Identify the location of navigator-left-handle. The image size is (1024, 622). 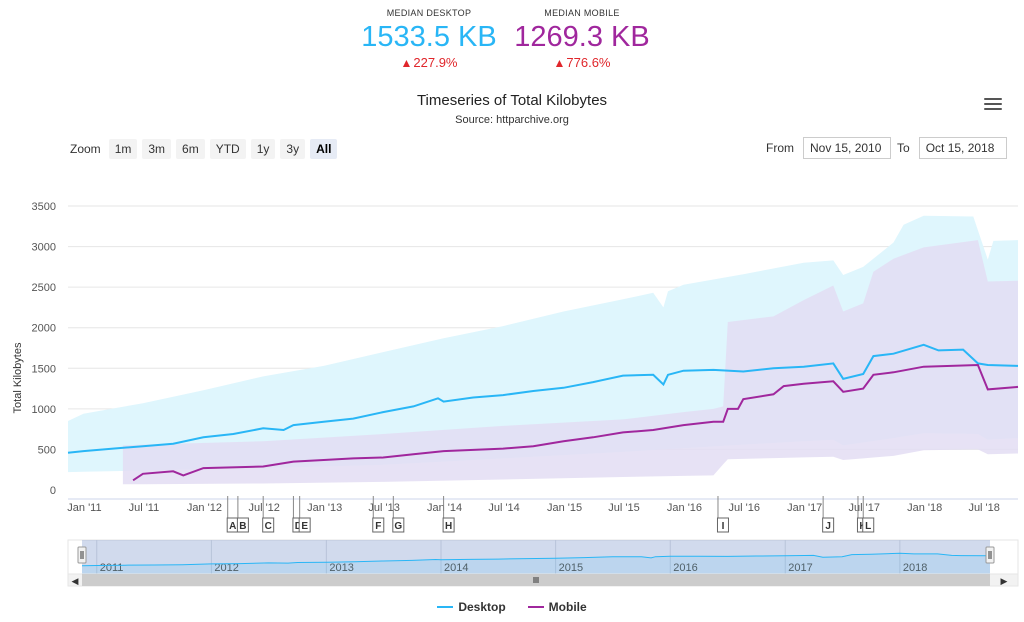
(82, 555).